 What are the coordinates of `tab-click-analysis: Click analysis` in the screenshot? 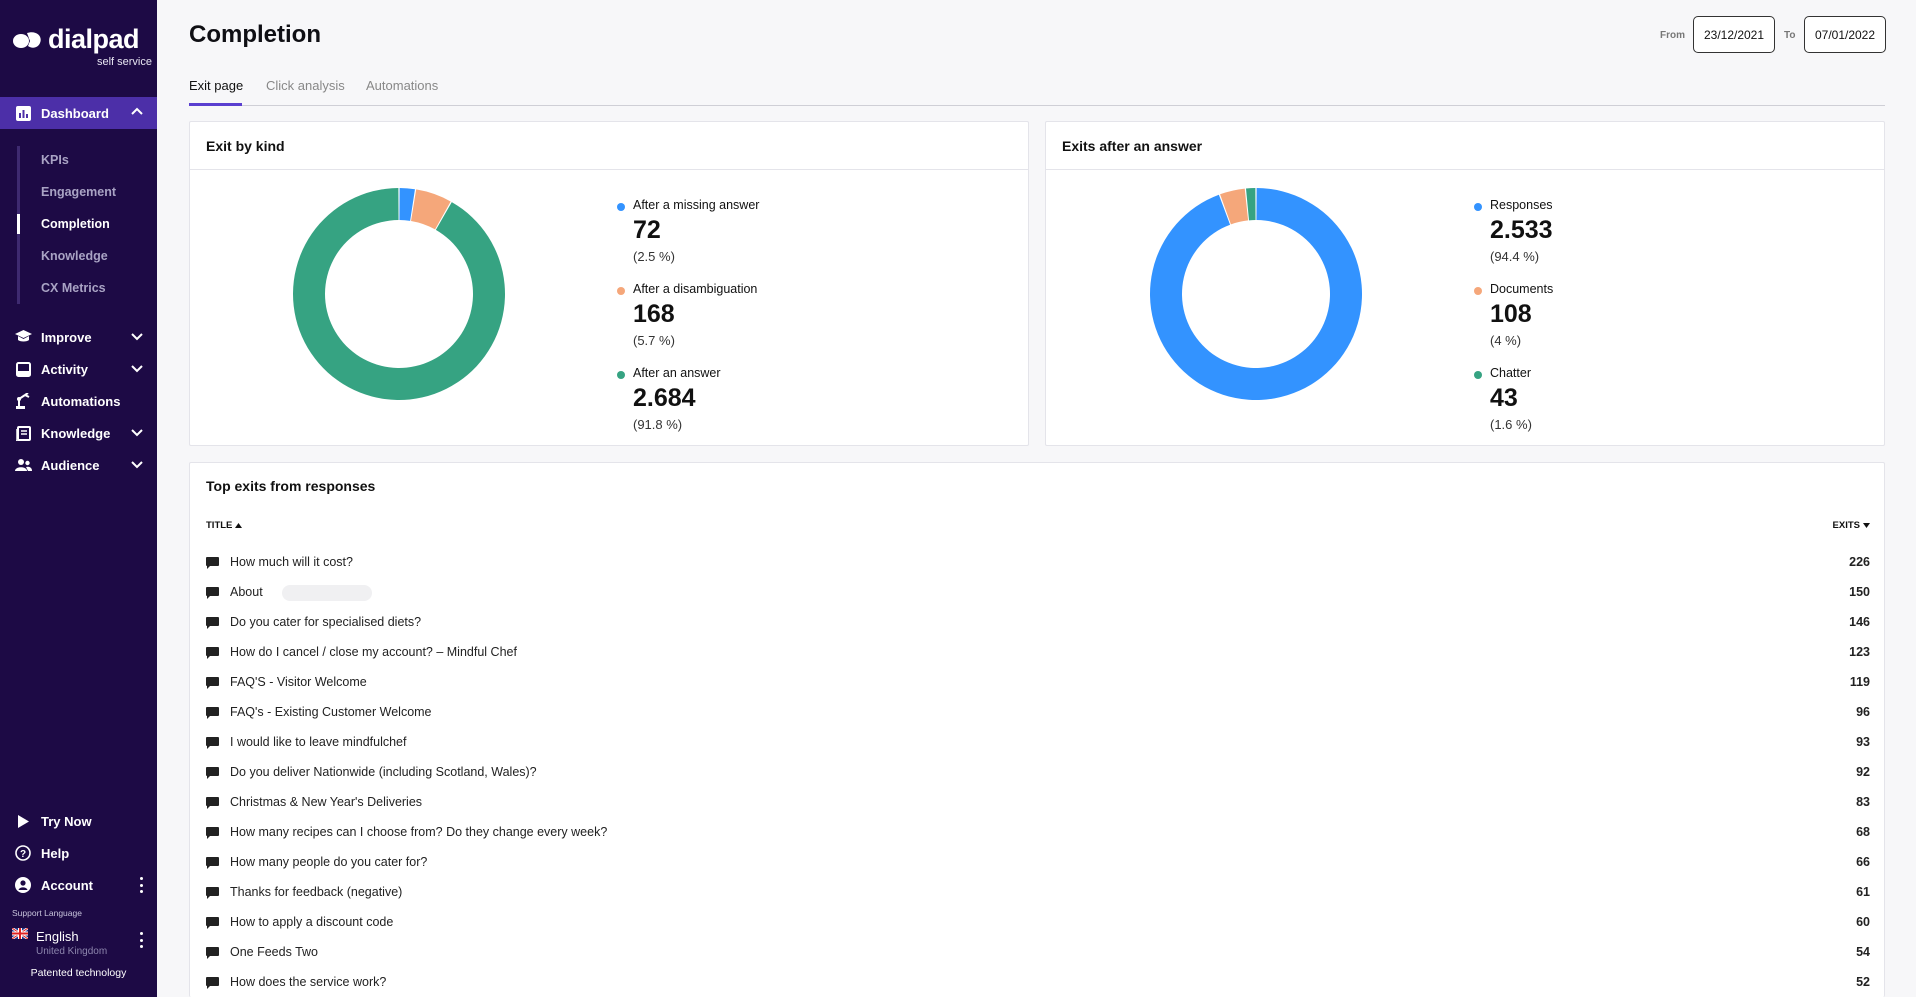 It's located at (305, 85).